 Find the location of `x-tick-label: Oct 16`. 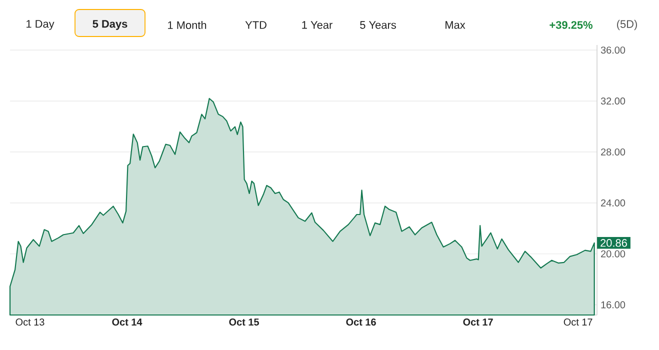

x-tick-label: Oct 16 is located at coordinates (361, 322).